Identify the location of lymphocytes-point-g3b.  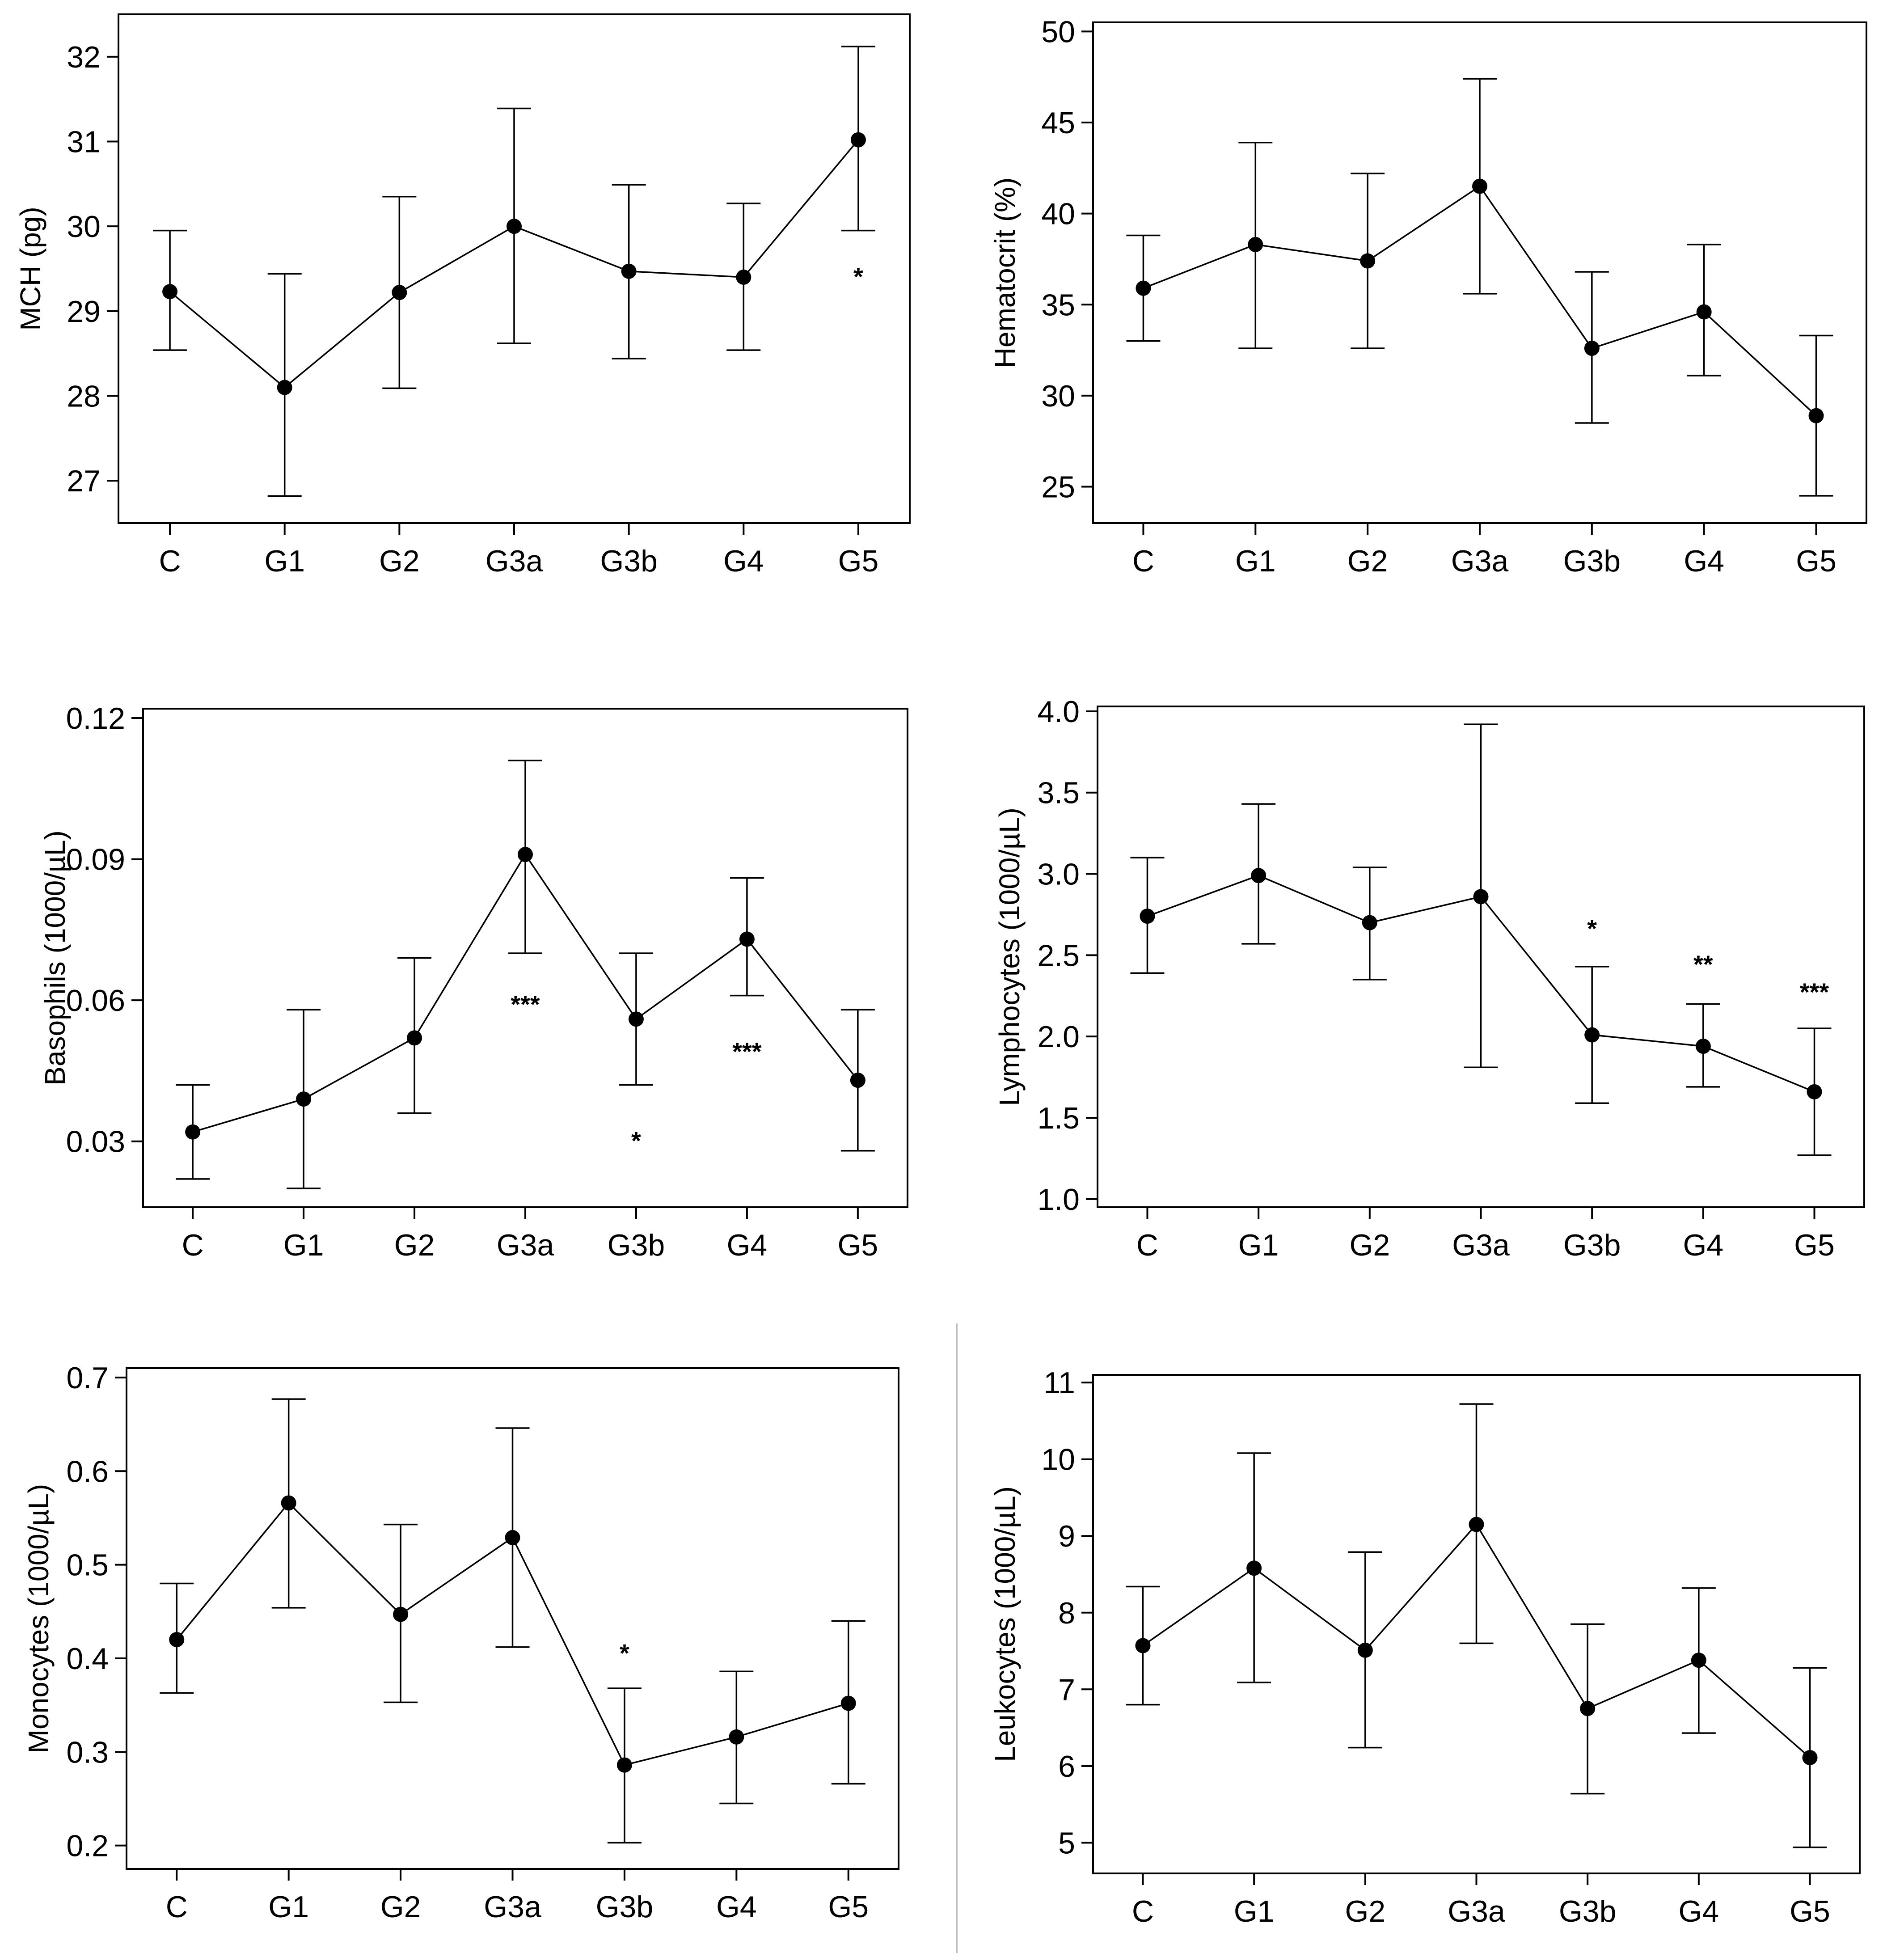
(1592, 1035).